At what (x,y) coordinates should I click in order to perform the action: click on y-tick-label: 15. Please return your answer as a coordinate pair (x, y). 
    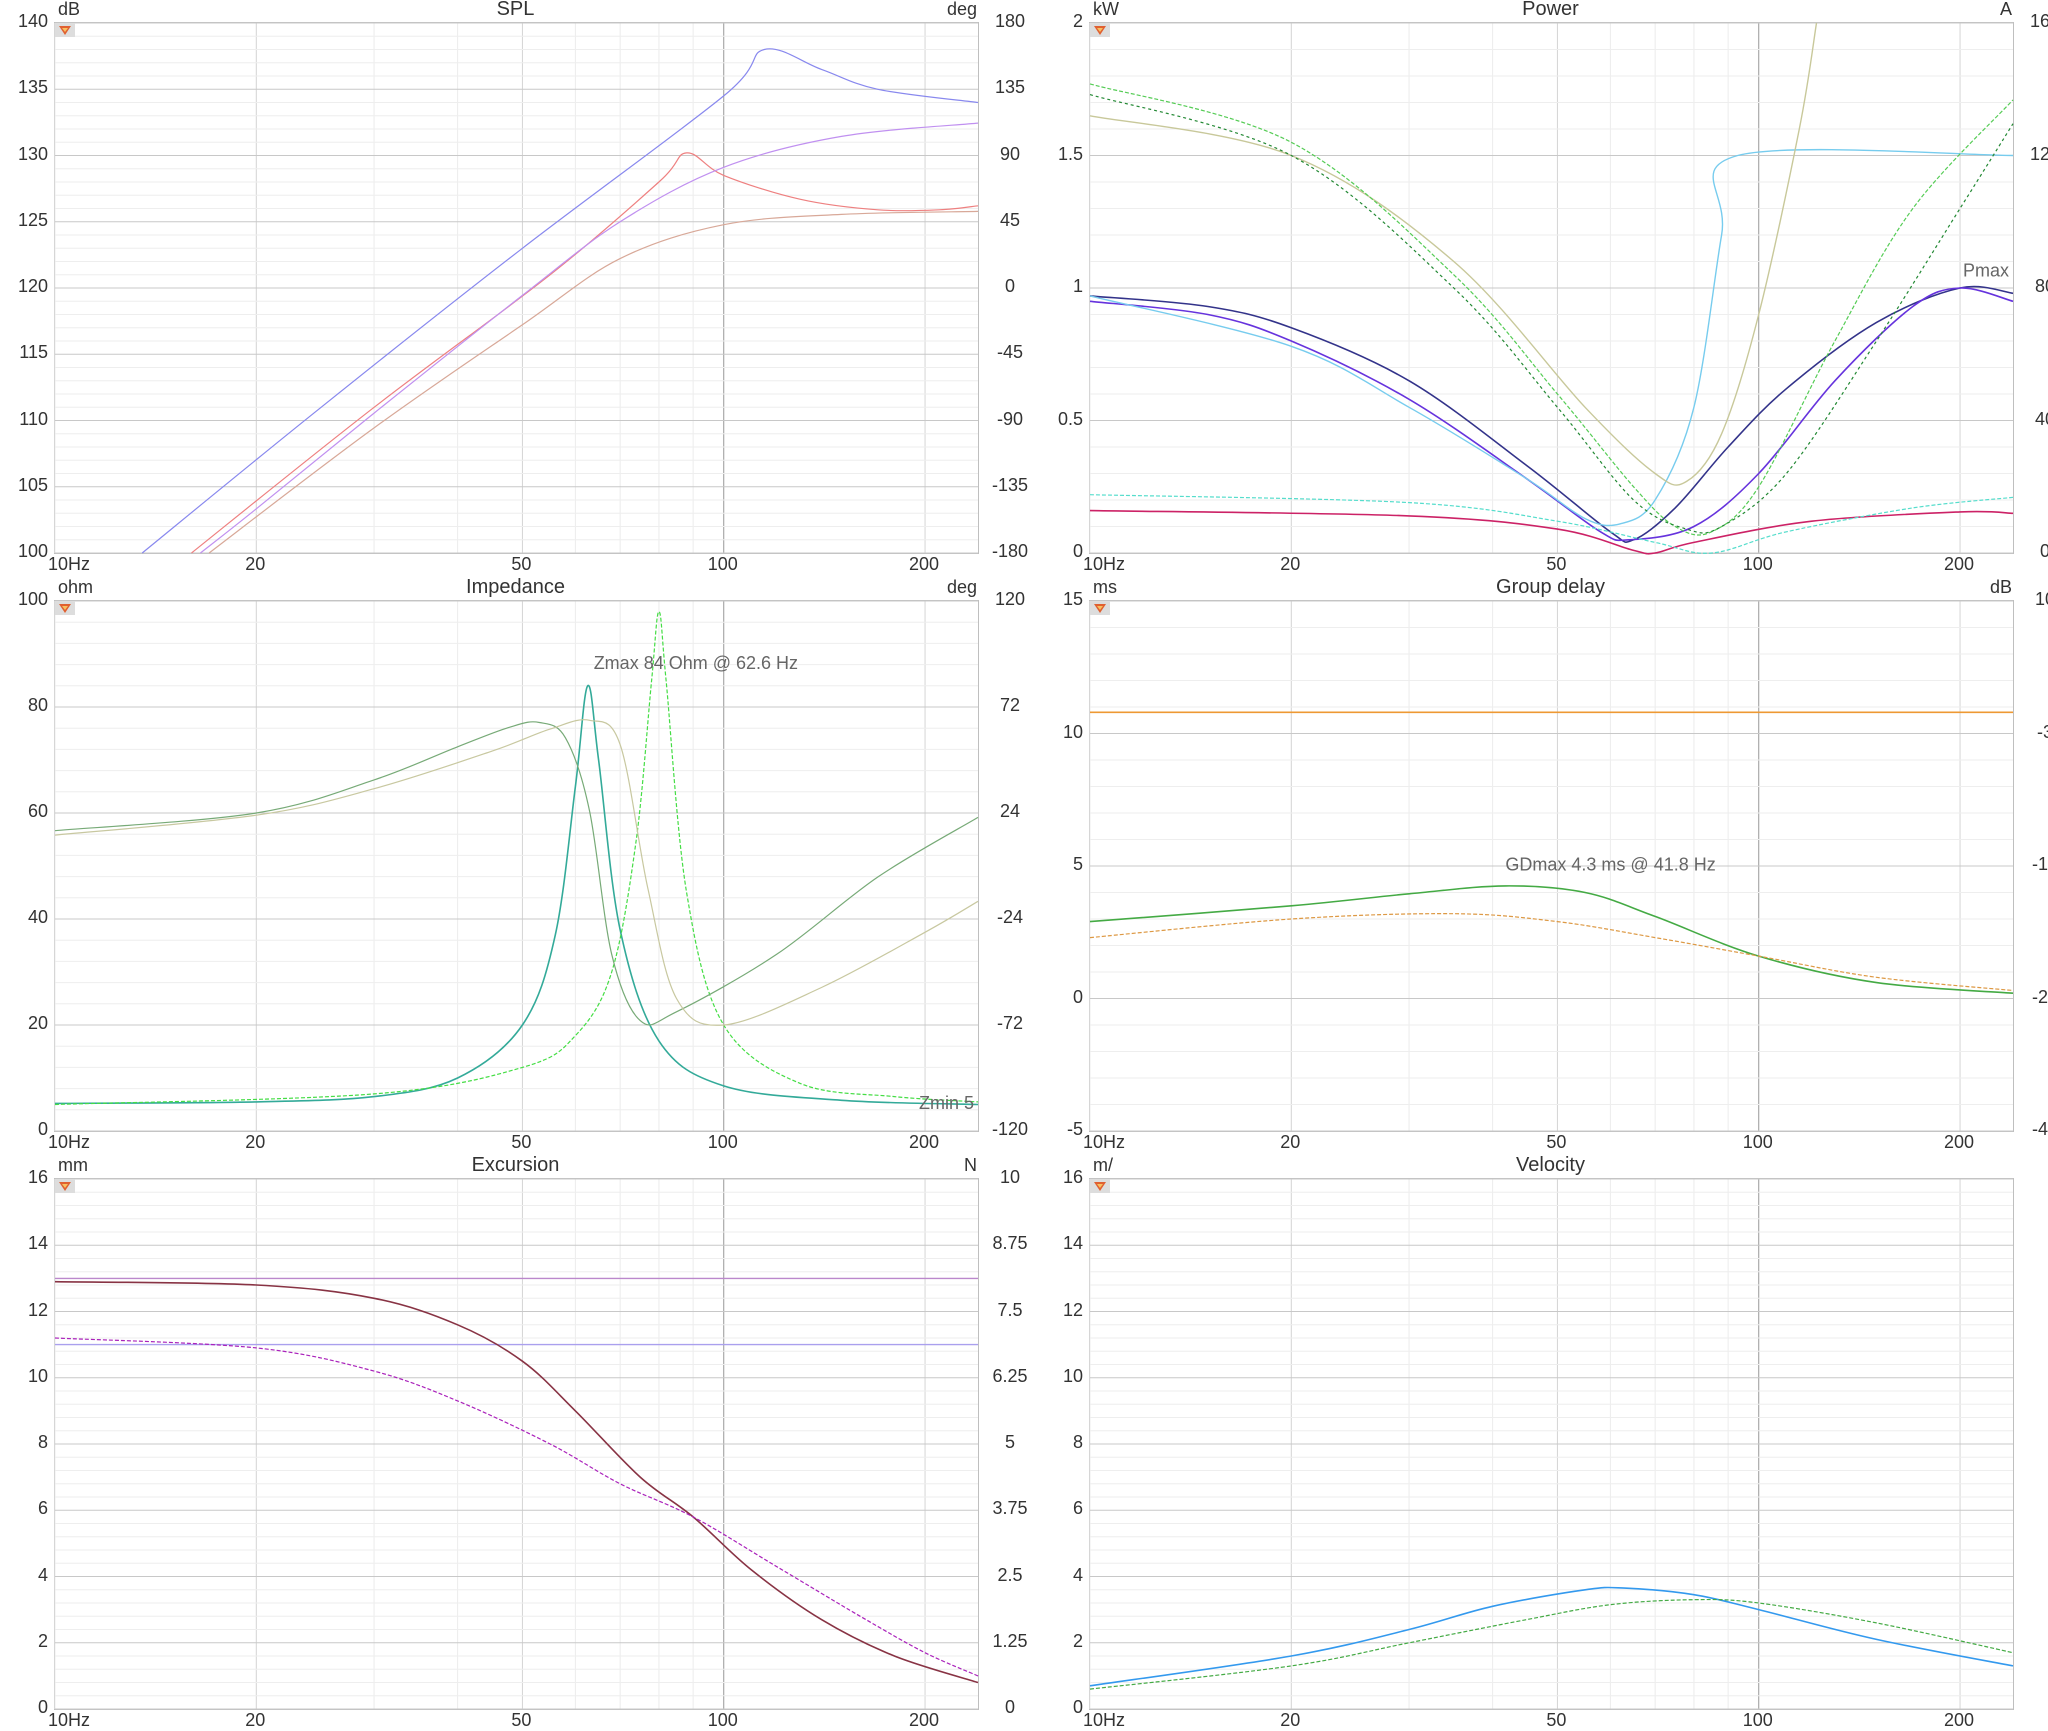
    Looking at the image, I should click on (1072, 599).